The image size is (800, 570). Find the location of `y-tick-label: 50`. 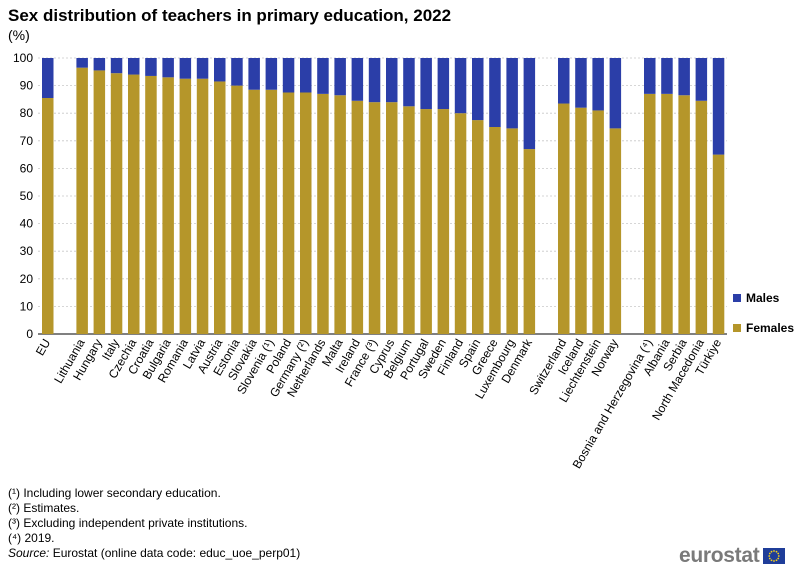

y-tick-label: 50 is located at coordinates (27, 196).